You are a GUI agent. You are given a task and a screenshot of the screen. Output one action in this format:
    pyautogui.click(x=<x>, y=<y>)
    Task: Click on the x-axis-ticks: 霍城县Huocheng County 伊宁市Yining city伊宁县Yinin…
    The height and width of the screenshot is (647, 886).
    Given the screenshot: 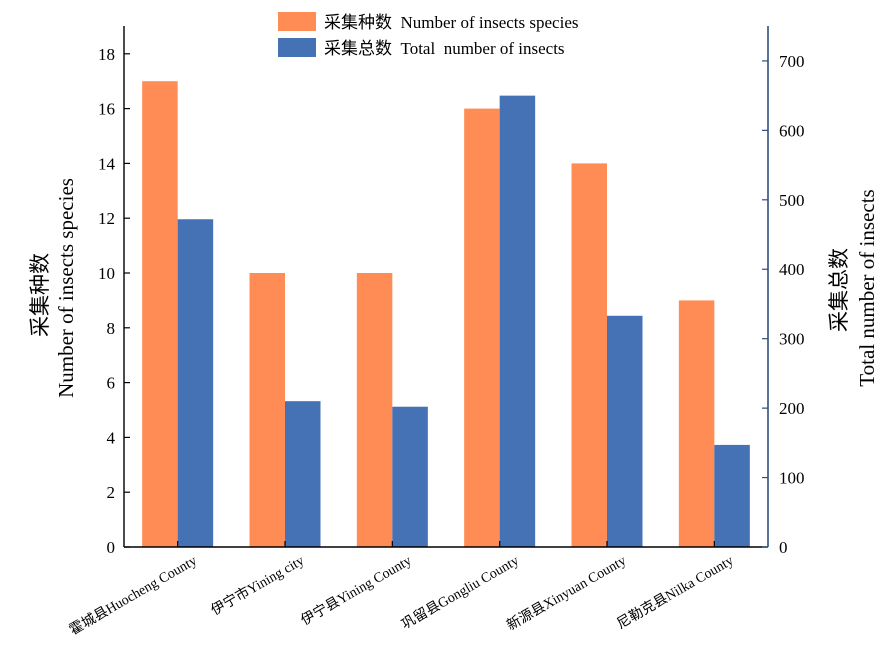 What is the action you would take?
    pyautogui.click(x=401, y=590)
    